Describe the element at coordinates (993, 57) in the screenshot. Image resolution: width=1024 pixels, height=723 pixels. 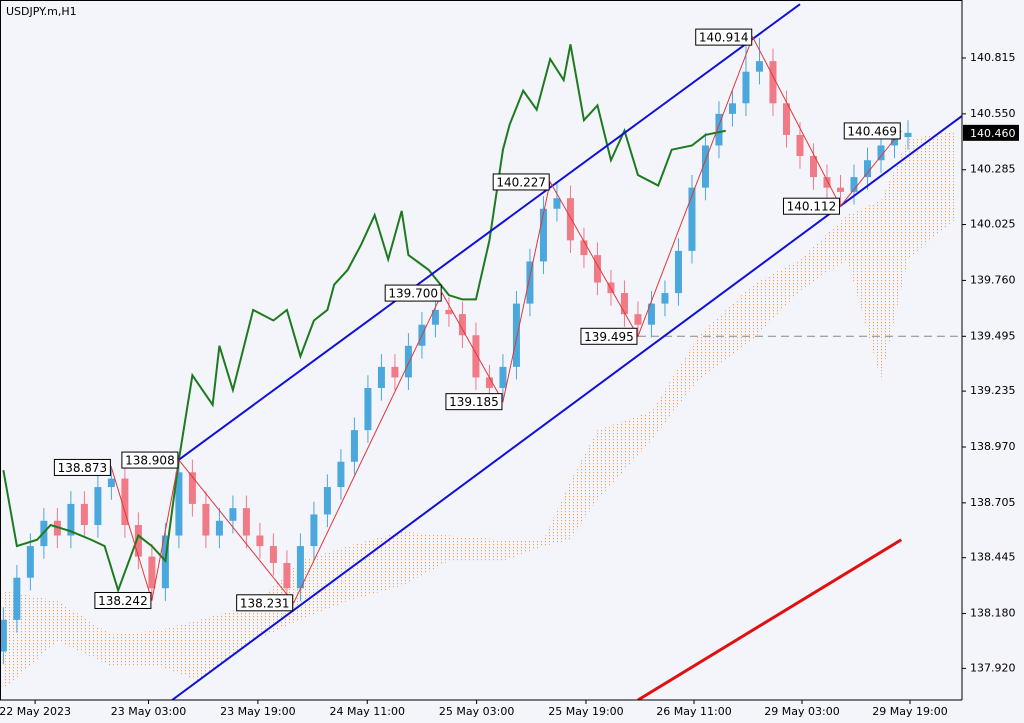
I see `y-tick-label: 140.815` at that location.